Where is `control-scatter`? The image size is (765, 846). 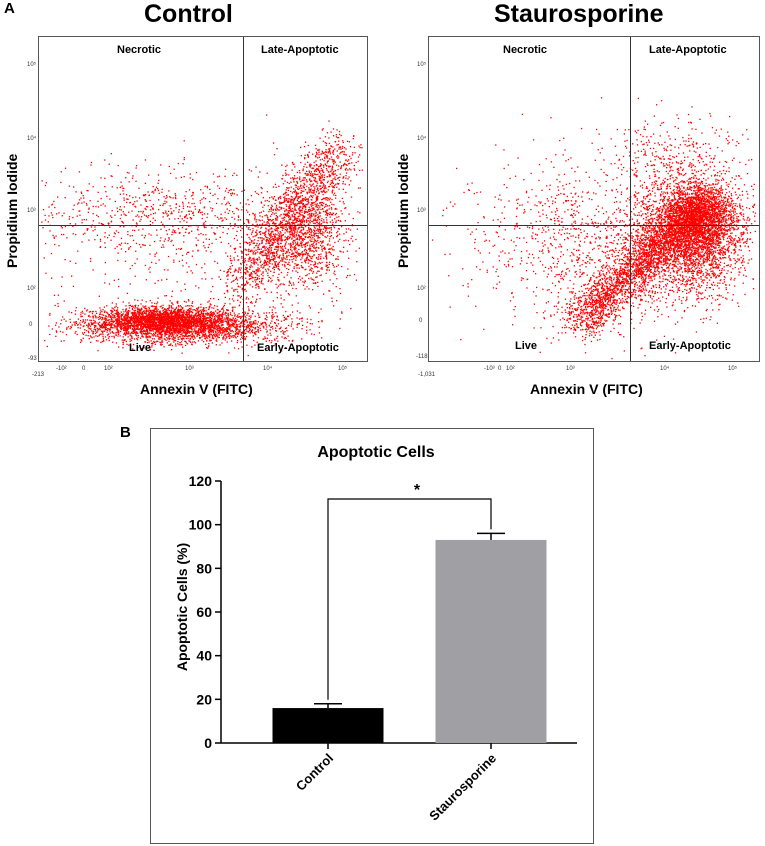 control-scatter is located at coordinates (202, 235).